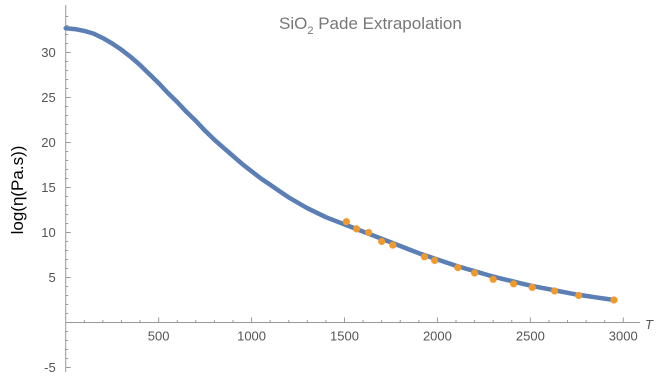  What do you see at coordinates (623, 336) in the screenshot?
I see `x-tick-label: 3000` at bounding box center [623, 336].